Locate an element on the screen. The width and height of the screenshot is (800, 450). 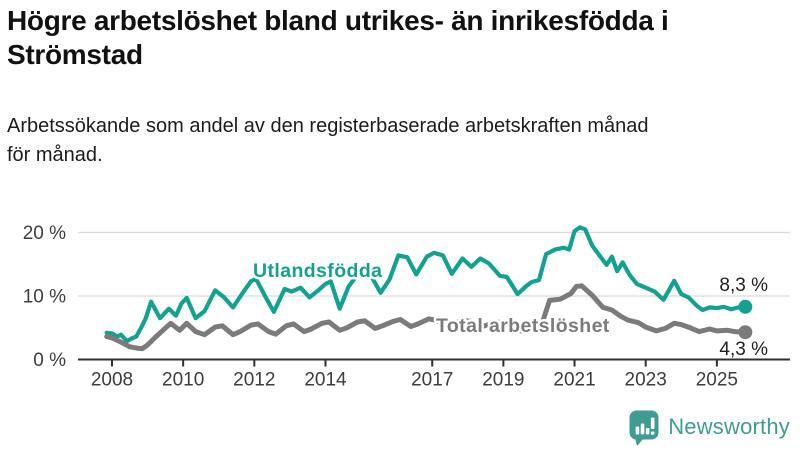
x-axis: 2008 2010 2012 2014 2017 2019 2021 2023 2025 is located at coordinates (434, 374).